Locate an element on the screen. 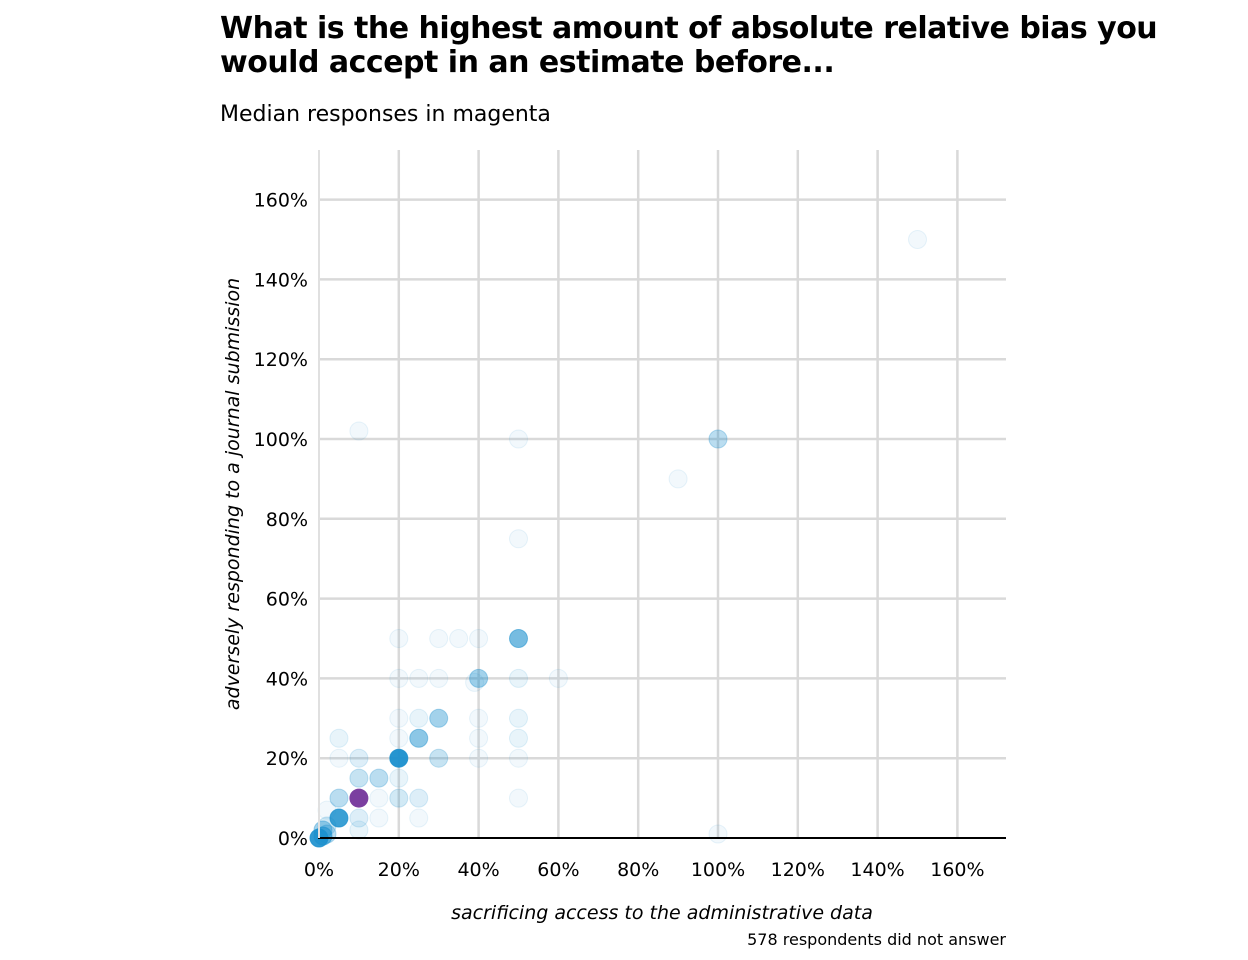 The height and width of the screenshot is (960, 1248). x-tick-label: 100% is located at coordinates (718, 870).